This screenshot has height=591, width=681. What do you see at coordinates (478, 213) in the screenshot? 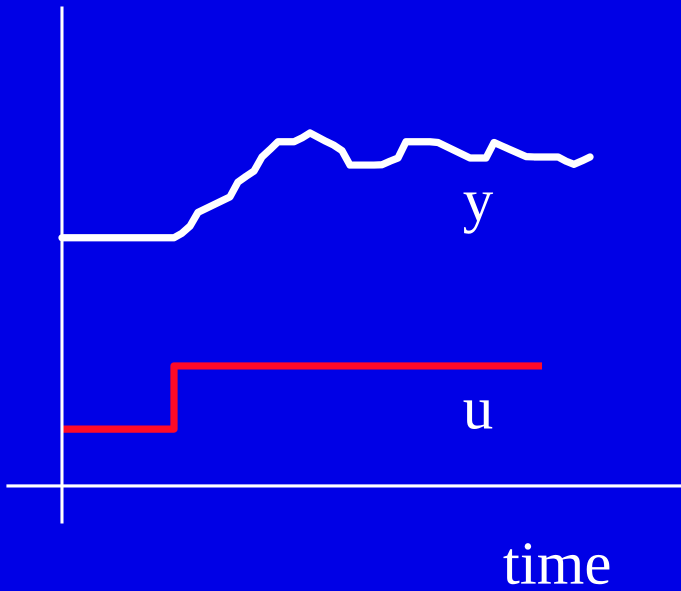
I see `series-label: y` at bounding box center [478, 213].